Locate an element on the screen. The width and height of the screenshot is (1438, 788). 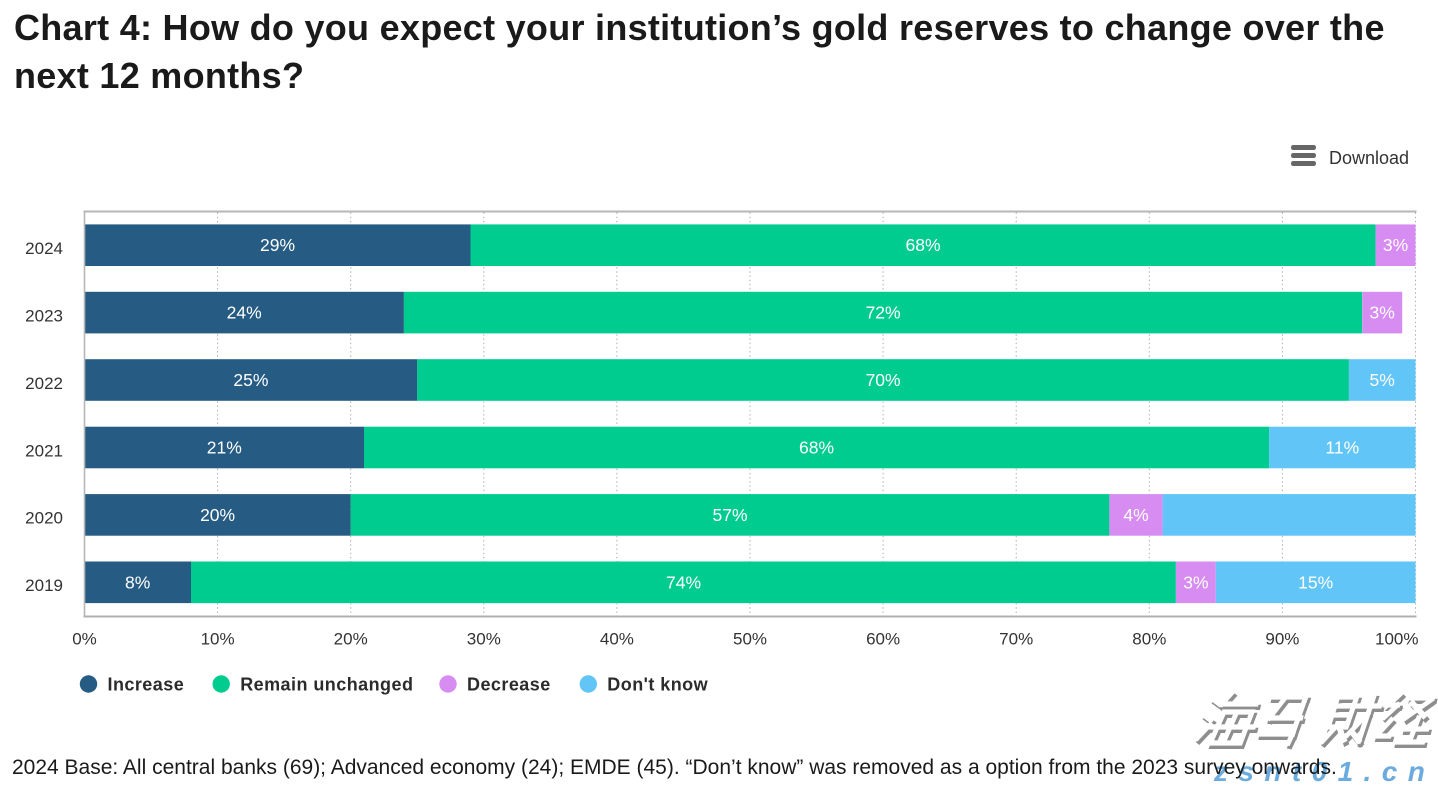
svg-text: Increase is located at coordinates (146, 685).